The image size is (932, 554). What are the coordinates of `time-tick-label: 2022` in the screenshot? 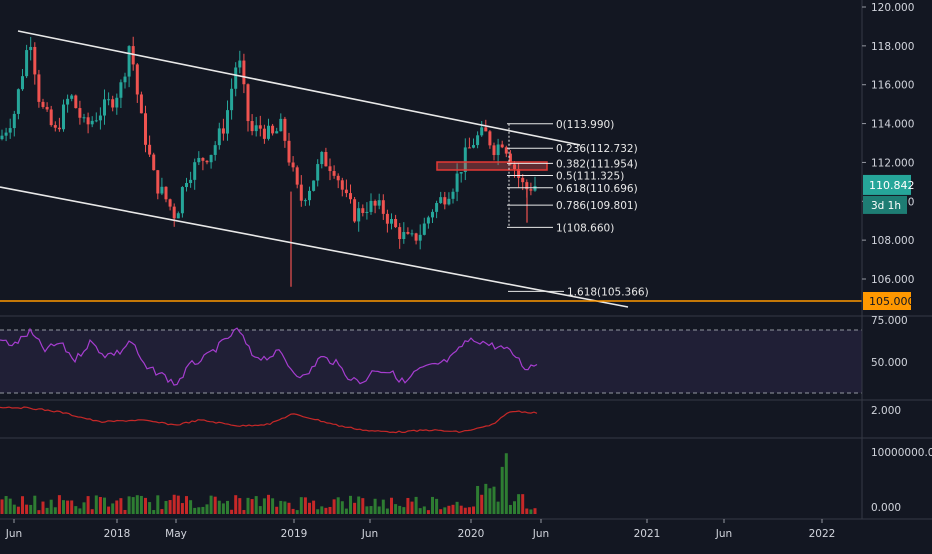 It's located at (822, 534).